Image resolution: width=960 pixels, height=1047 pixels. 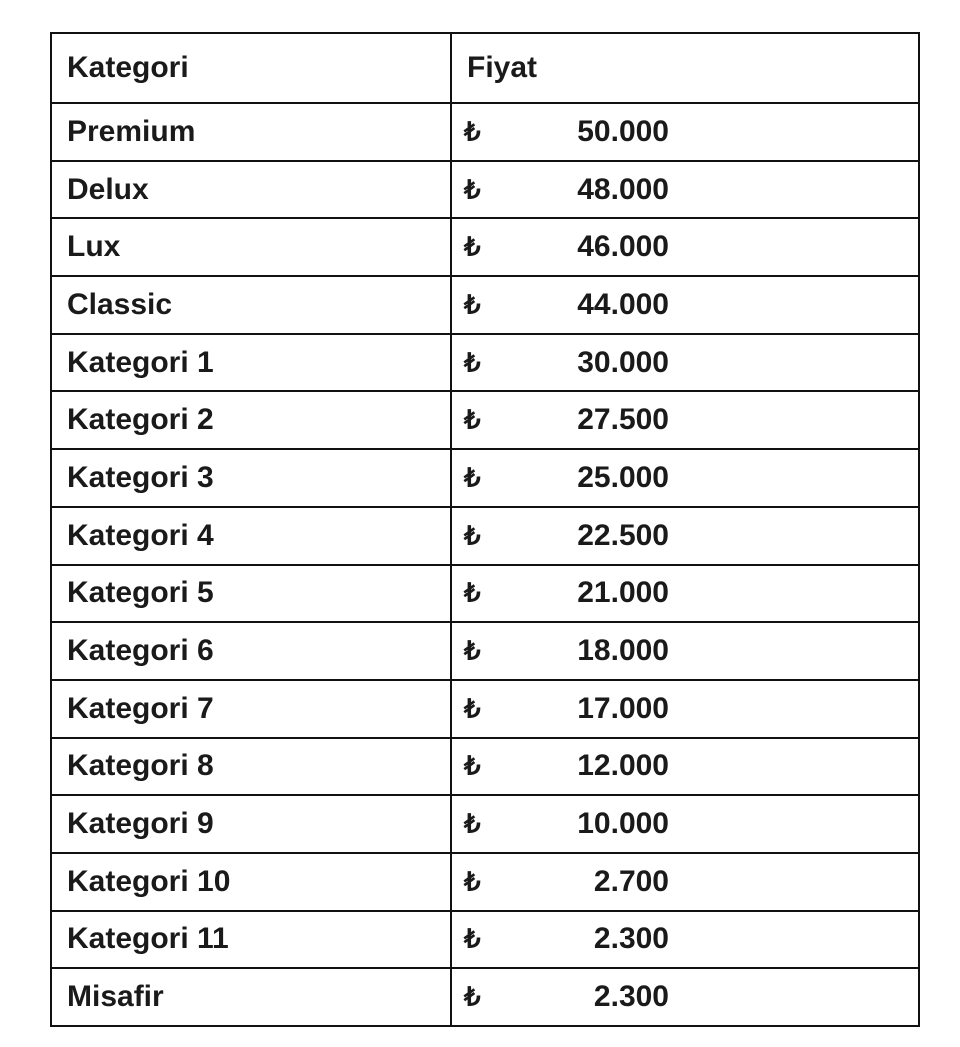 What do you see at coordinates (623, 708) in the screenshot?
I see `price-value: 17.000` at bounding box center [623, 708].